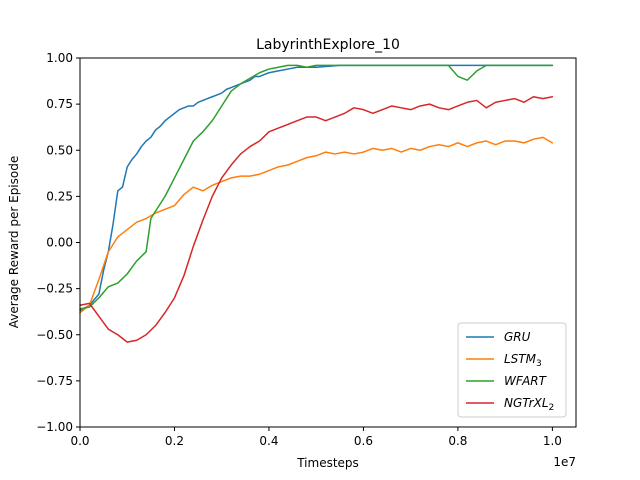 Image resolution: width=640 pixels, height=480 pixels. I want to click on y-tick-label: −0.75, so click(54, 381).